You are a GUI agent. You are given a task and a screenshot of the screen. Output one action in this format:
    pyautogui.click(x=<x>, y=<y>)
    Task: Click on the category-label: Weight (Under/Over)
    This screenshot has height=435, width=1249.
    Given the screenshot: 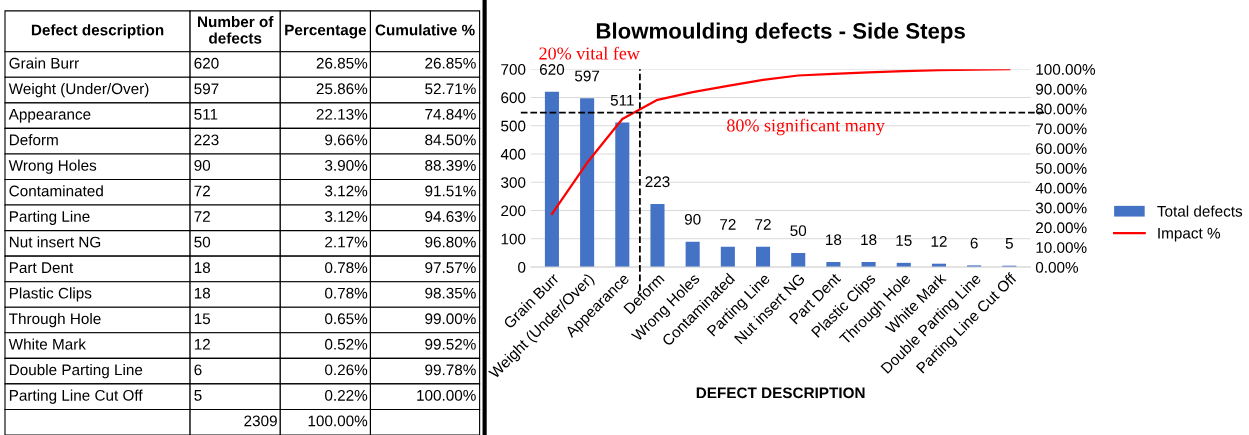 What is the action you would take?
    pyautogui.click(x=78, y=90)
    